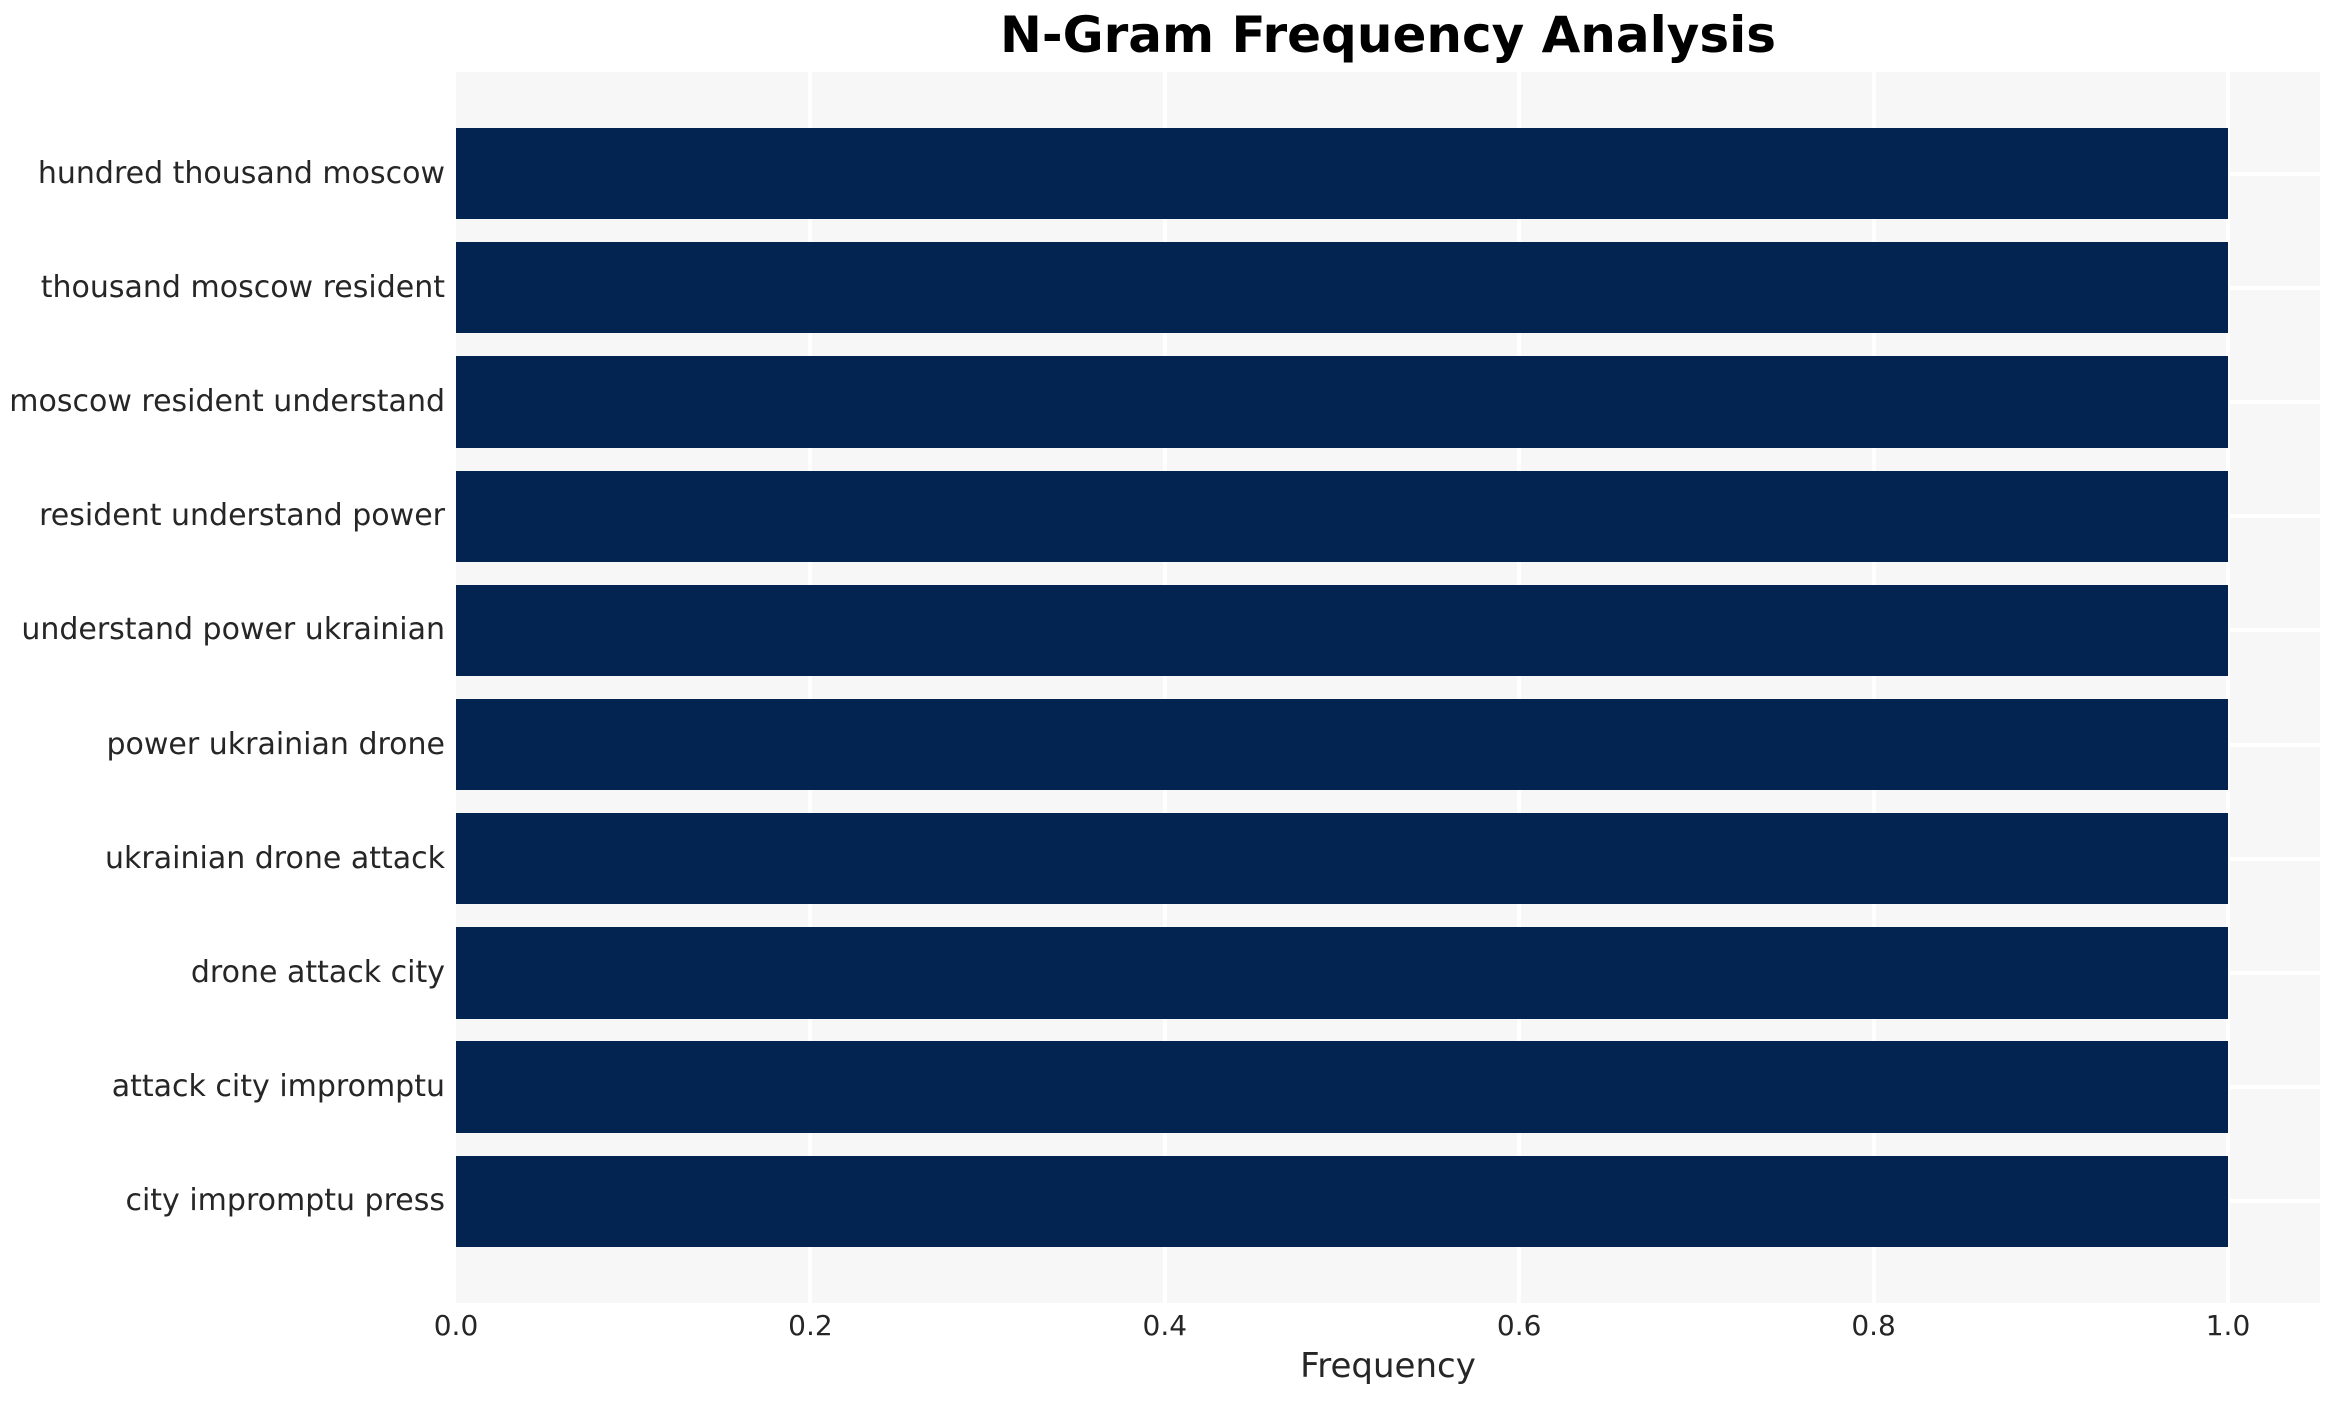  What do you see at coordinates (275, 858) in the screenshot?
I see `y-tick-label: ukrainian drone attack` at bounding box center [275, 858].